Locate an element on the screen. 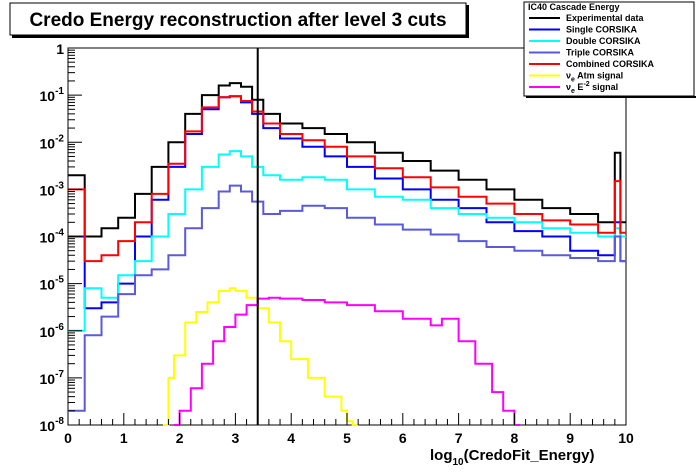 The height and width of the screenshot is (472, 696). x-tick-label: 0 is located at coordinates (68, 438).